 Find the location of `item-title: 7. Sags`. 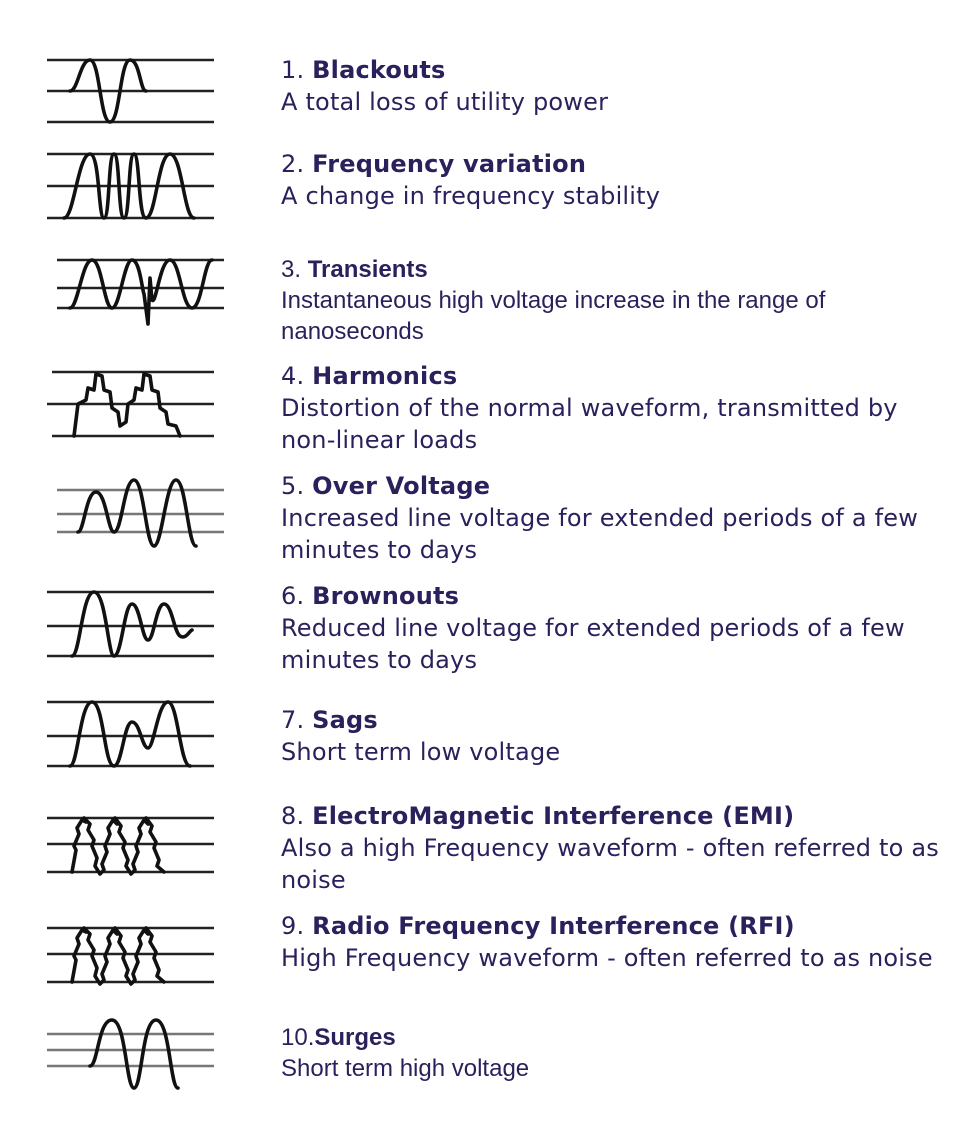

item-title: 7. Sags is located at coordinates (329, 720).